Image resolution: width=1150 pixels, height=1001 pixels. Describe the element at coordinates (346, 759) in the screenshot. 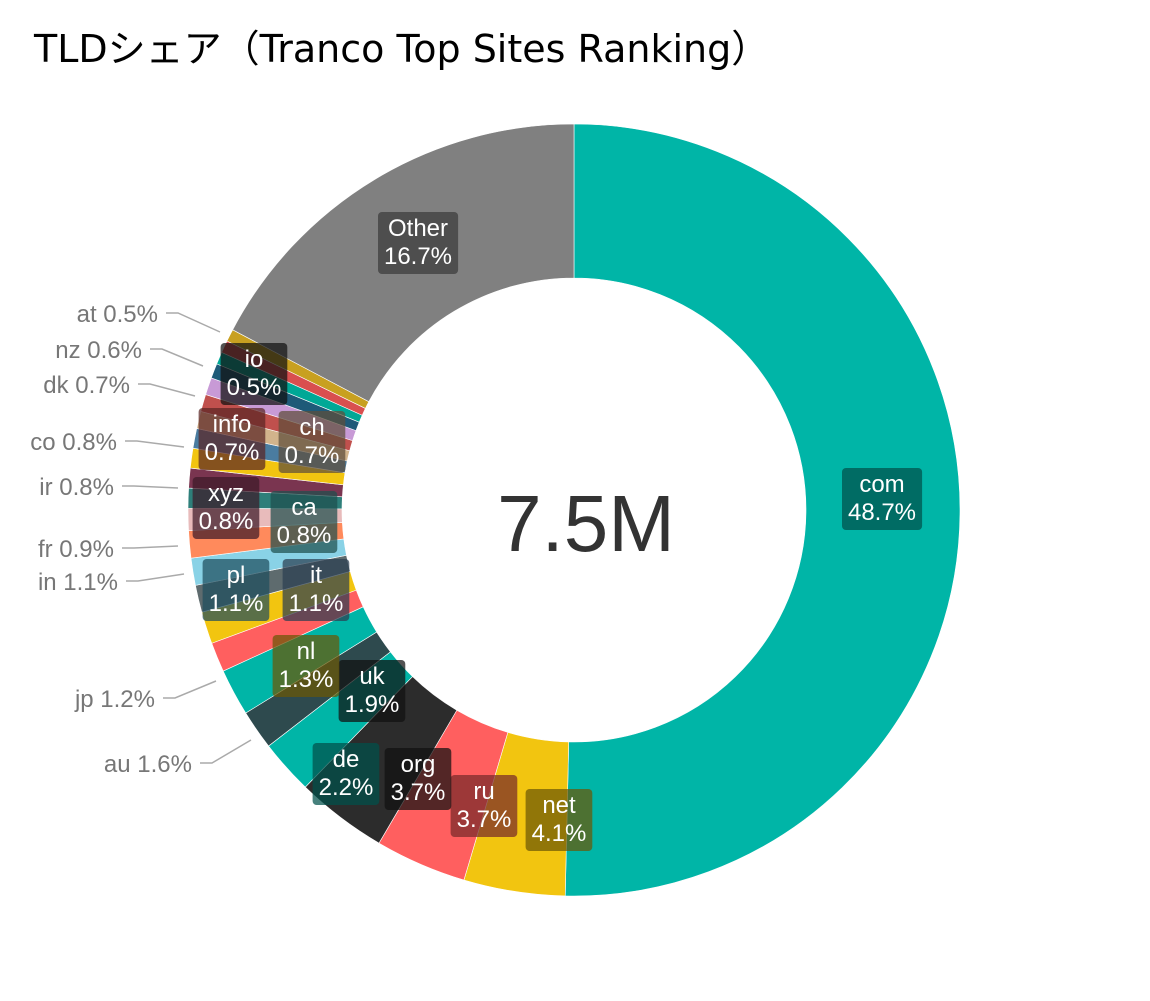

I see `slice-label-name: de` at that location.